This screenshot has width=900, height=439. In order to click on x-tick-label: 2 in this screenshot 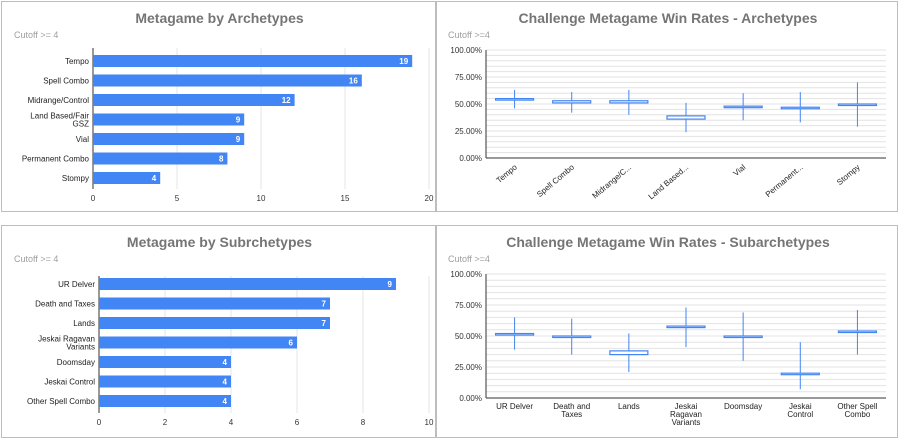, I will do `click(165, 422)`.